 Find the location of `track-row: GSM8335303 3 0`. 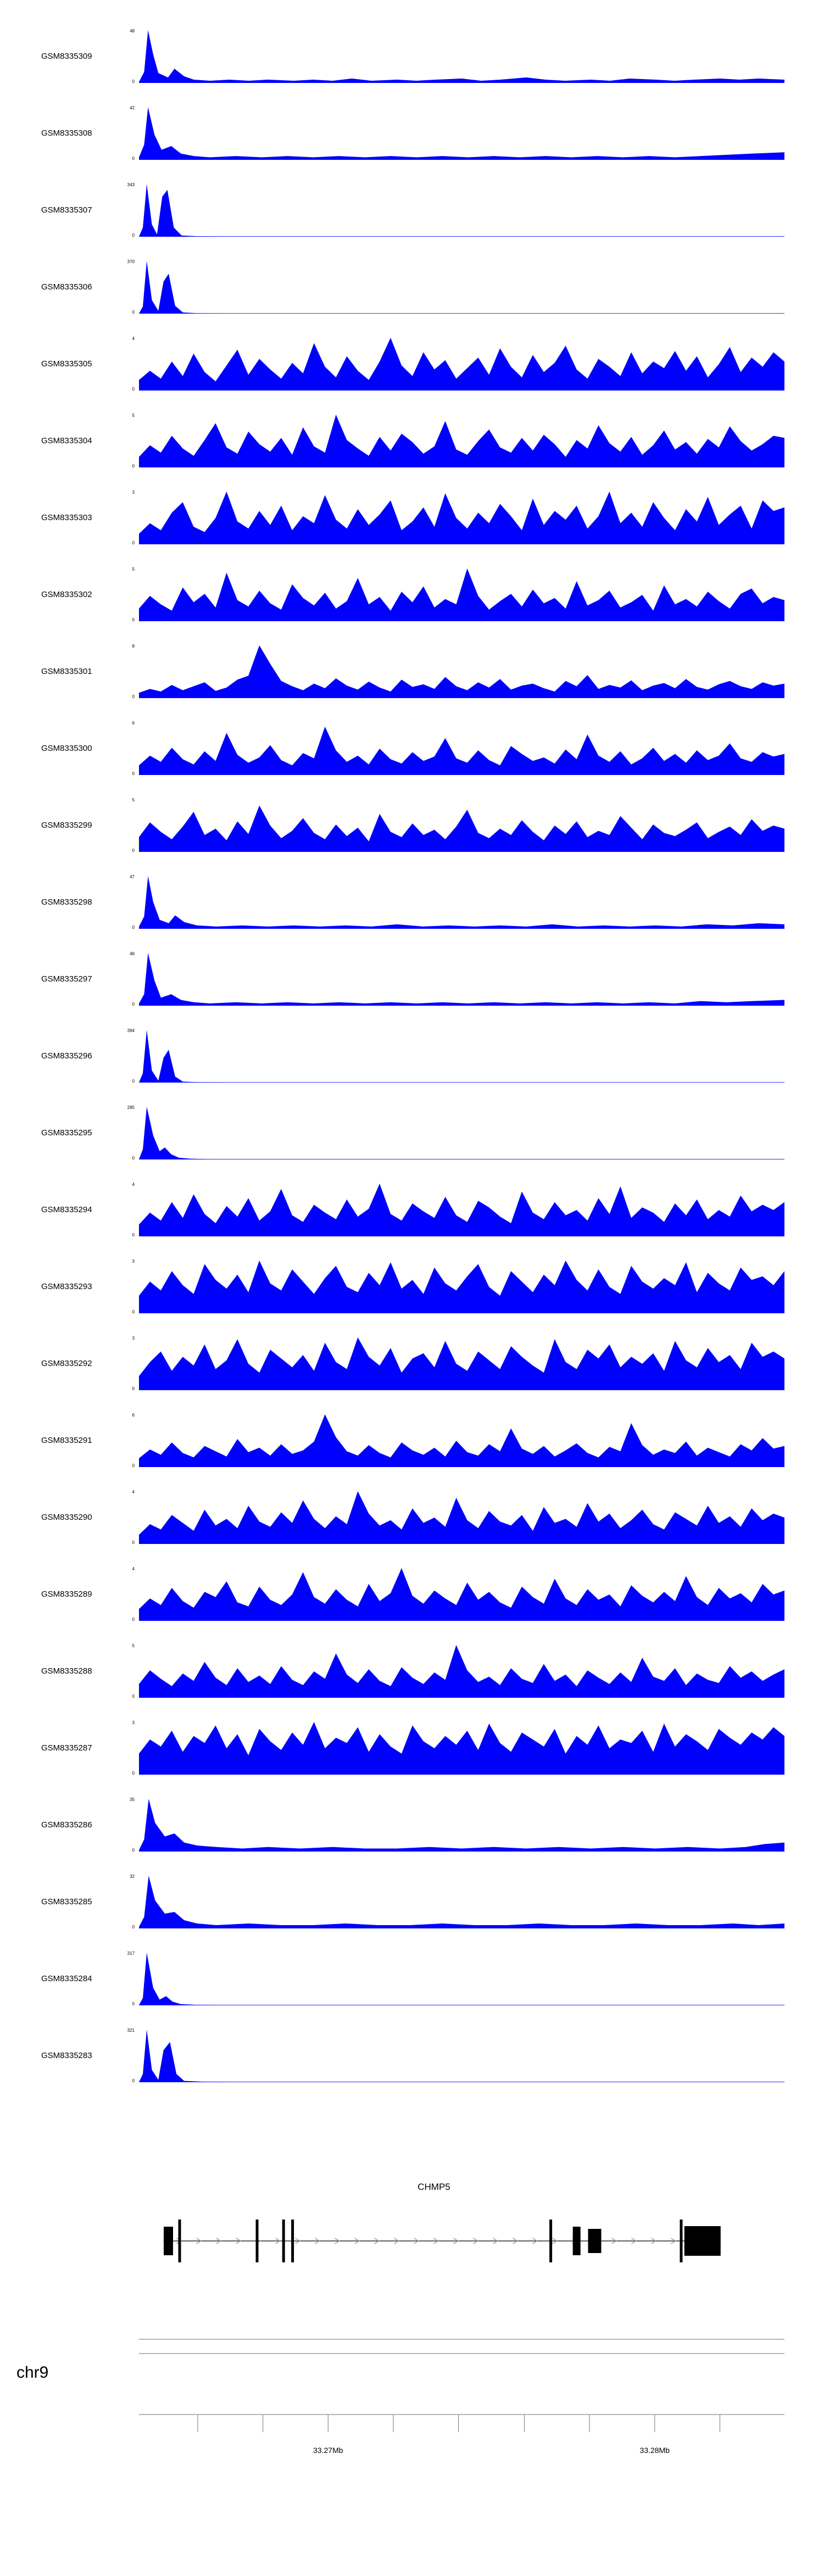

track-row: GSM8335303 3 0 is located at coordinates (412, 529).